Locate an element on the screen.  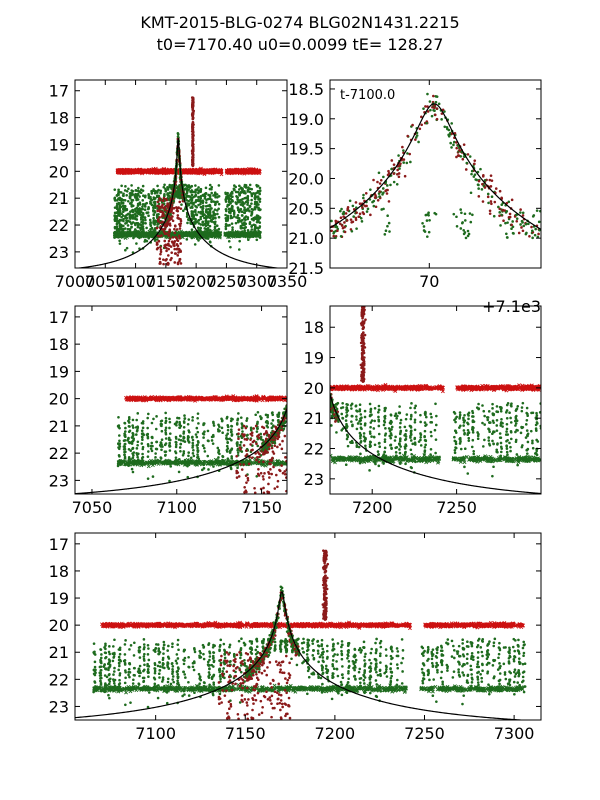
x-tick-label: 7300 is located at coordinates (256, 281).